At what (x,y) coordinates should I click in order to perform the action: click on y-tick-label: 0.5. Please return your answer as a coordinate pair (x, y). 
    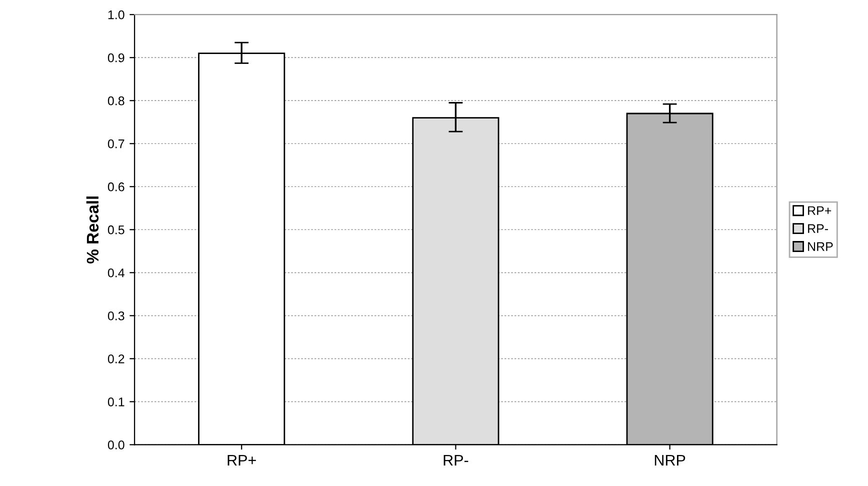
    Looking at the image, I should click on (116, 229).